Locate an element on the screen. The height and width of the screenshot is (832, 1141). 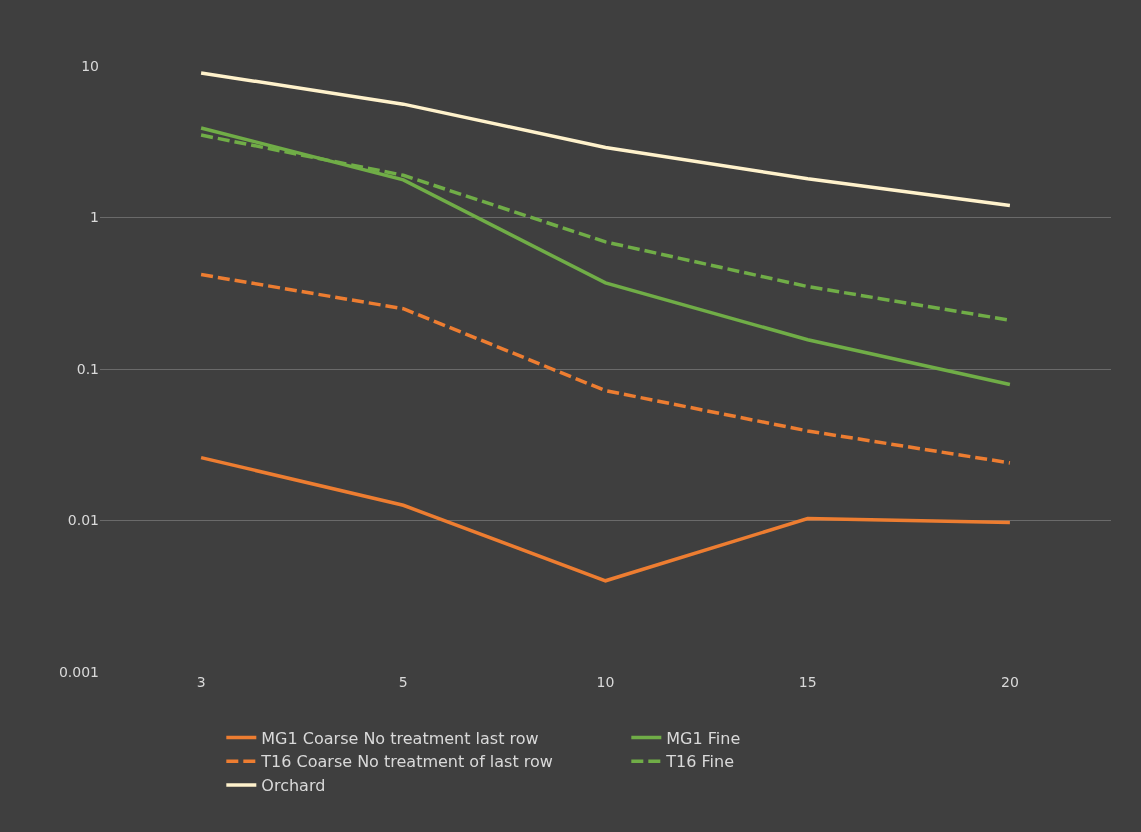
x-tick-label: 3 is located at coordinates (201, 682).